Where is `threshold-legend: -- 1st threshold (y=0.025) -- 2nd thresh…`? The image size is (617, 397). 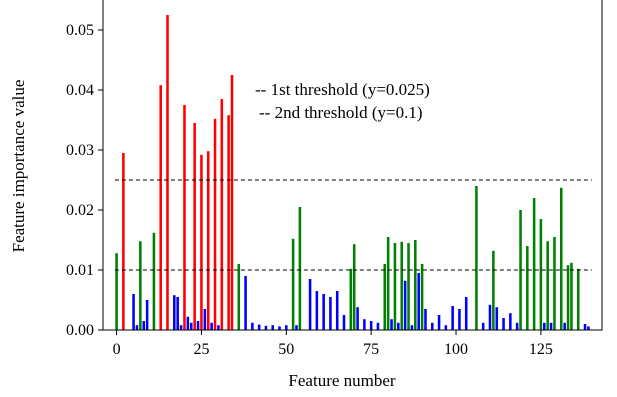
threshold-legend: -- 1st threshold (y=0.025) -- 2nd thresh… is located at coordinates (342, 101).